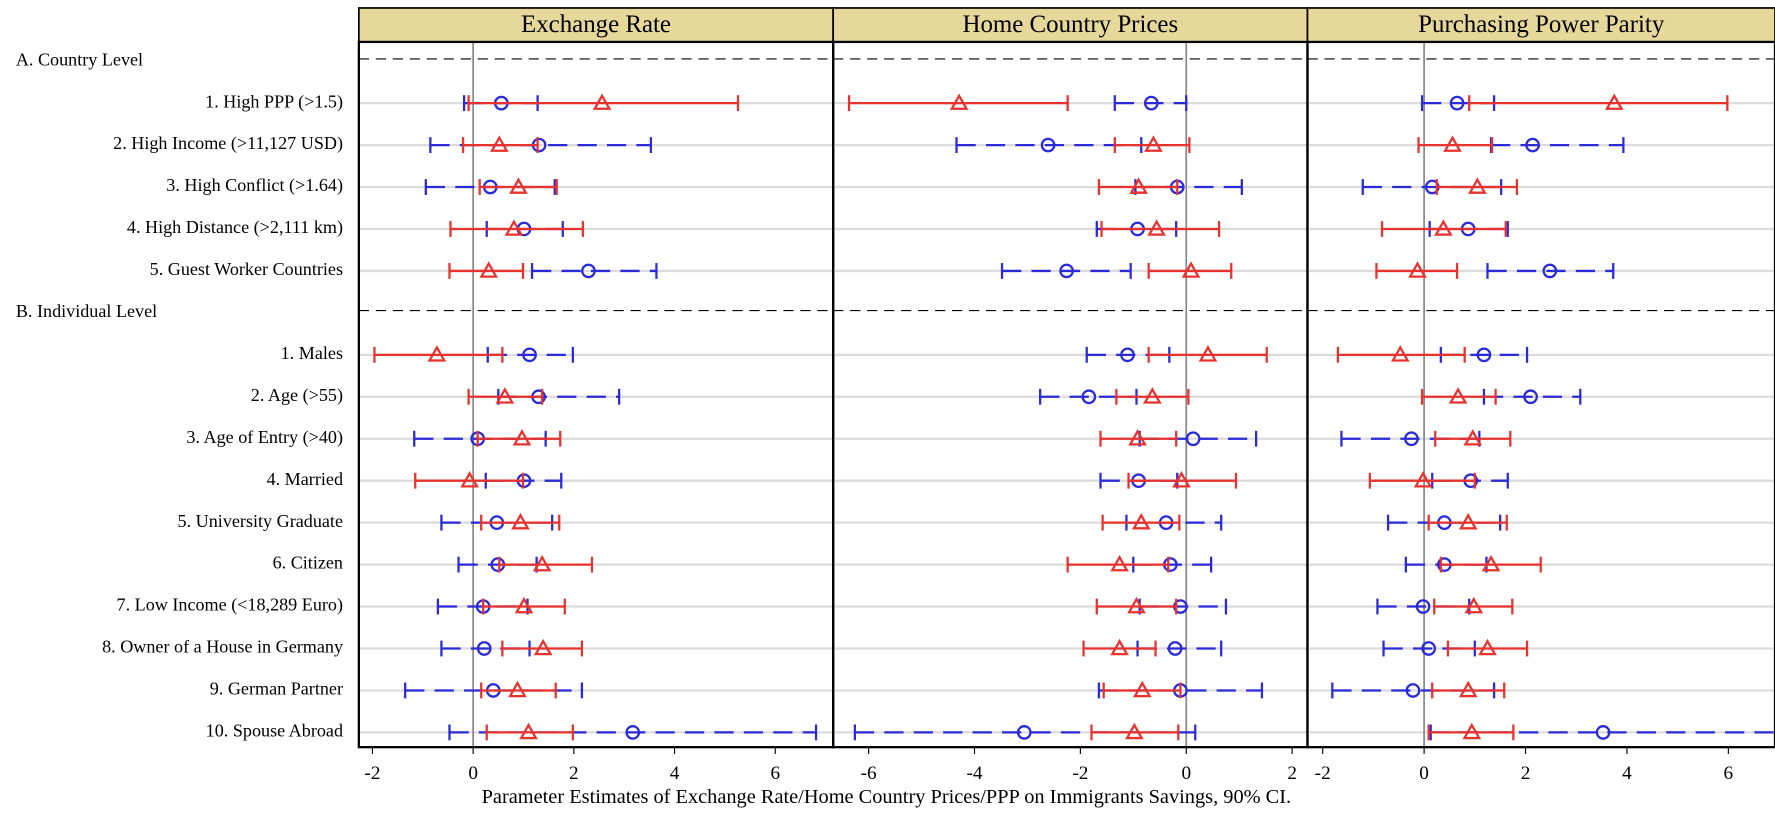 This screenshot has height=814, width=1775. I want to click on row-label: 6. Citizen, so click(308, 563).